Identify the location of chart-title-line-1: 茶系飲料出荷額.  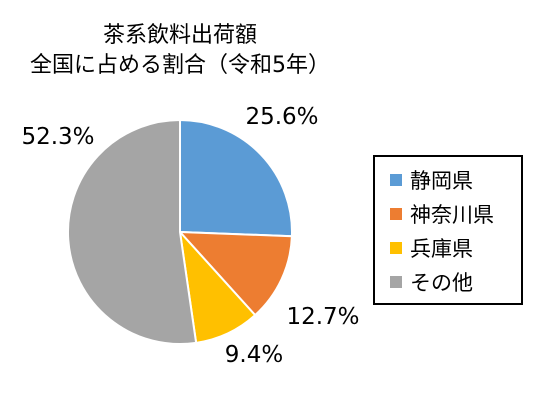
(180, 35).